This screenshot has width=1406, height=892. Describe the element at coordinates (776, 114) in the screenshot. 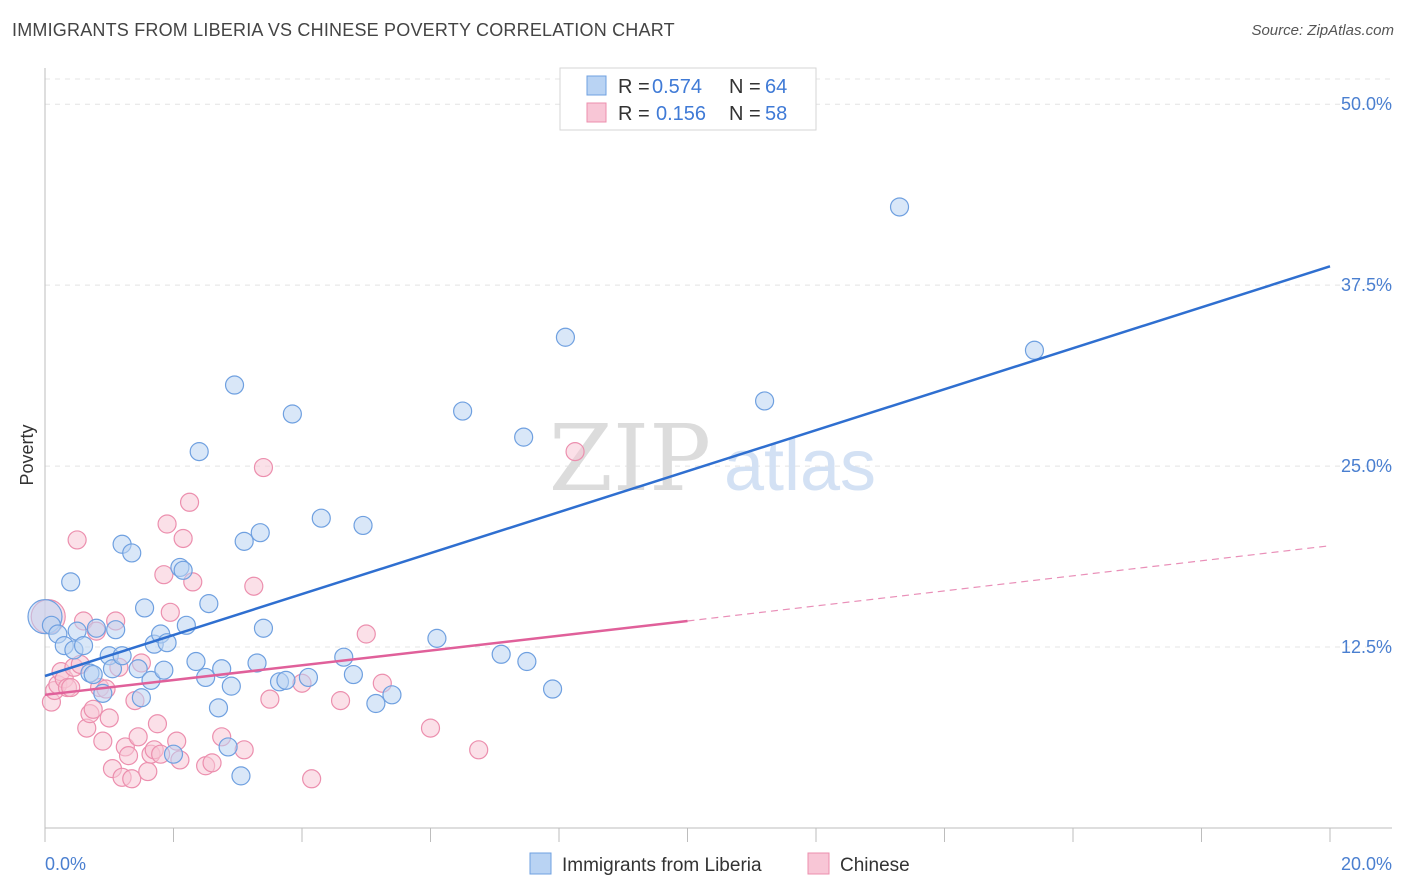

I see `legend-n-value-2: 58` at that location.